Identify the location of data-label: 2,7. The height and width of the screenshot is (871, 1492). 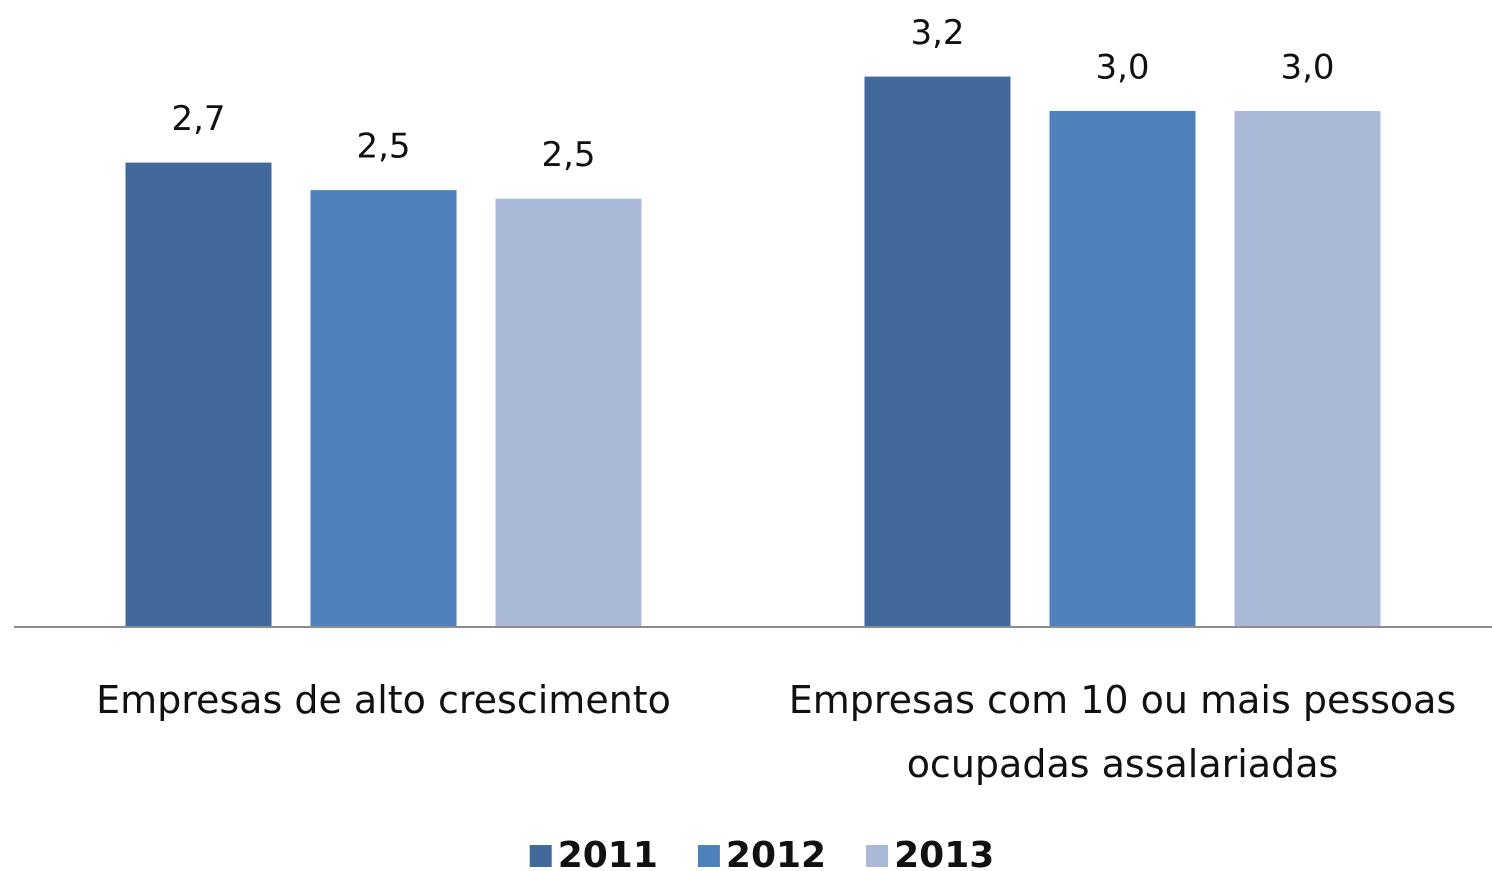
(198, 119).